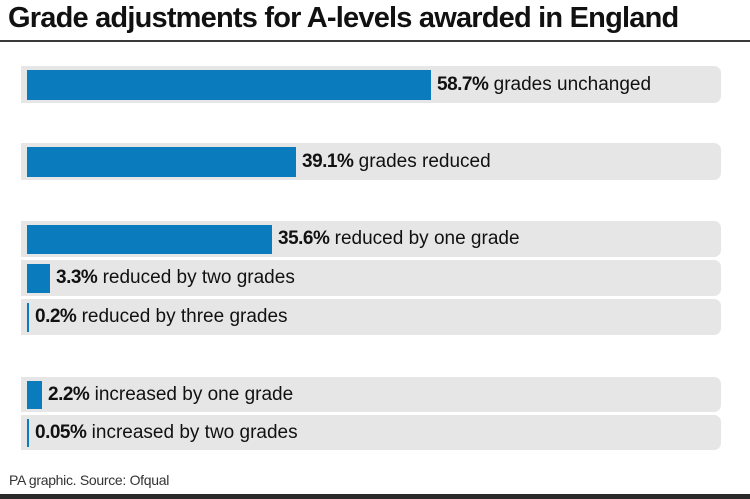 This screenshot has height=499, width=750. I want to click on bar-category: increased by two grades, so click(194, 432).